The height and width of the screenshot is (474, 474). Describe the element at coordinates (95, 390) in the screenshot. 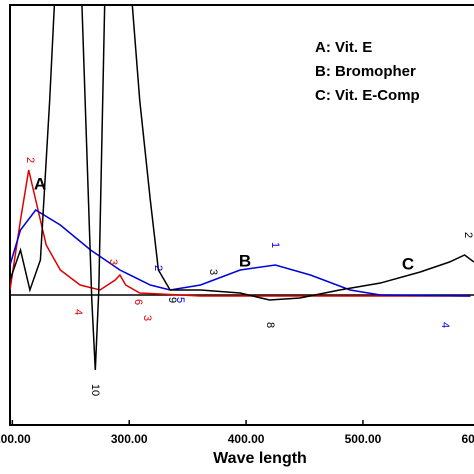

I see `peak-label: 10` at that location.